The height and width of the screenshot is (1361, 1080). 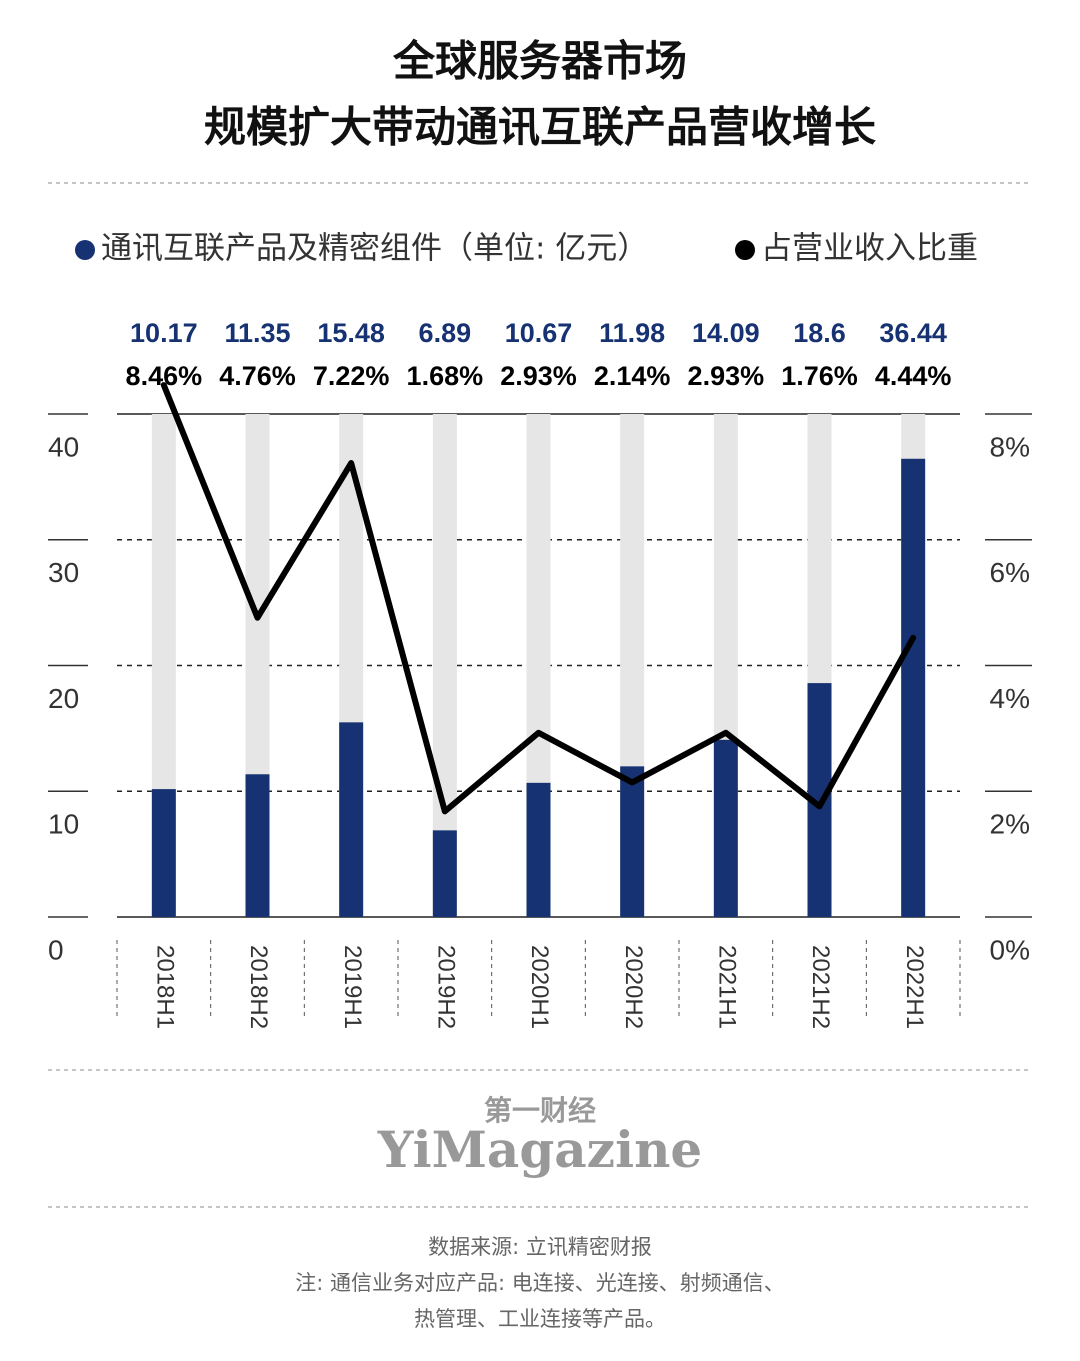 What do you see at coordinates (539, 333) in the screenshot?
I see `bar-value-label: 10.67` at bounding box center [539, 333].